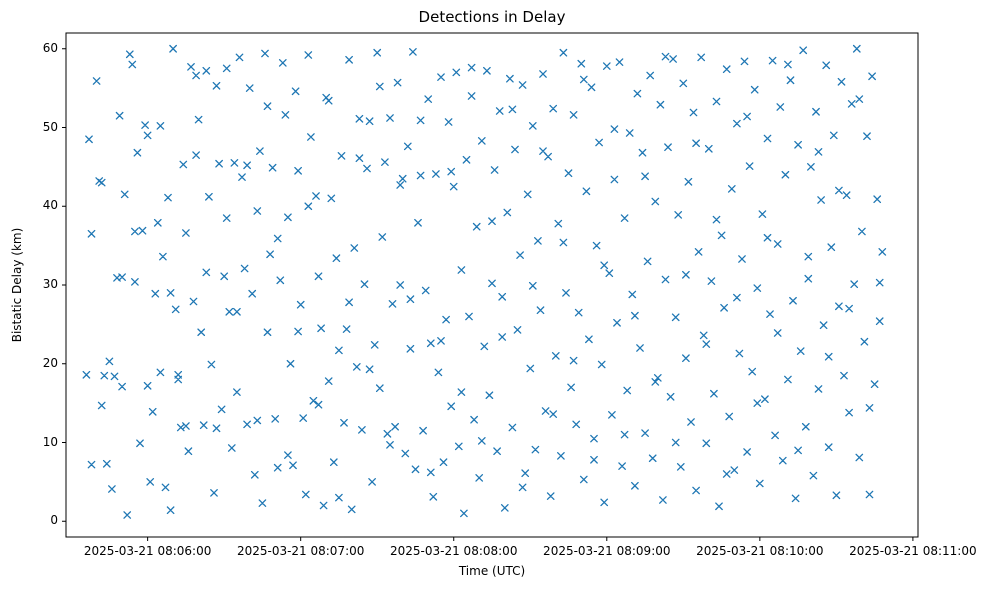  I want to click on y-tick-label: 20, so click(50, 362).